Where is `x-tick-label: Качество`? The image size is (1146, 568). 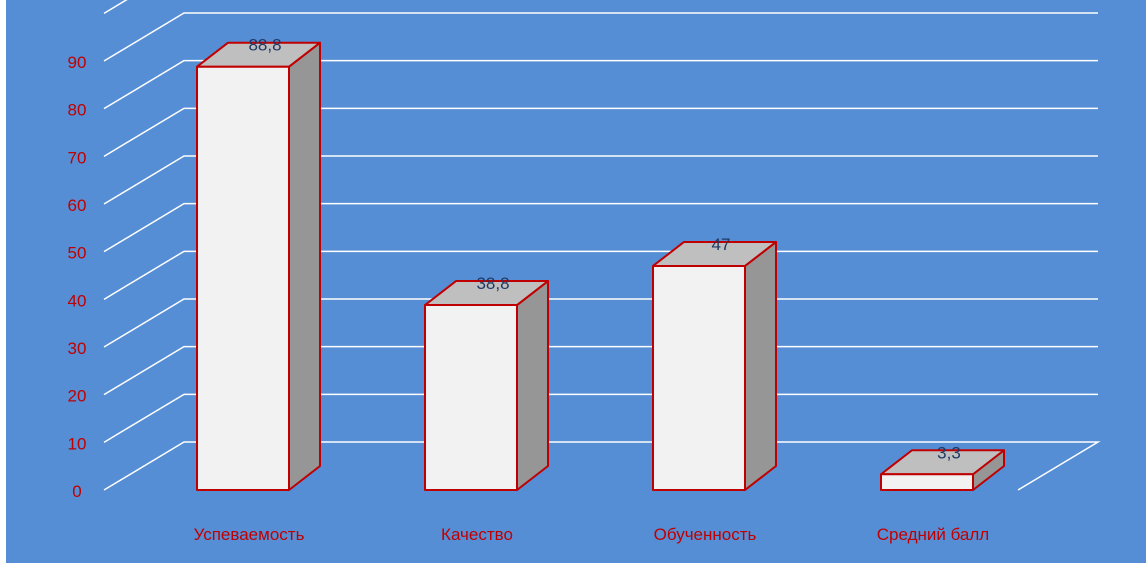 x-tick-label: Качество is located at coordinates (477, 534).